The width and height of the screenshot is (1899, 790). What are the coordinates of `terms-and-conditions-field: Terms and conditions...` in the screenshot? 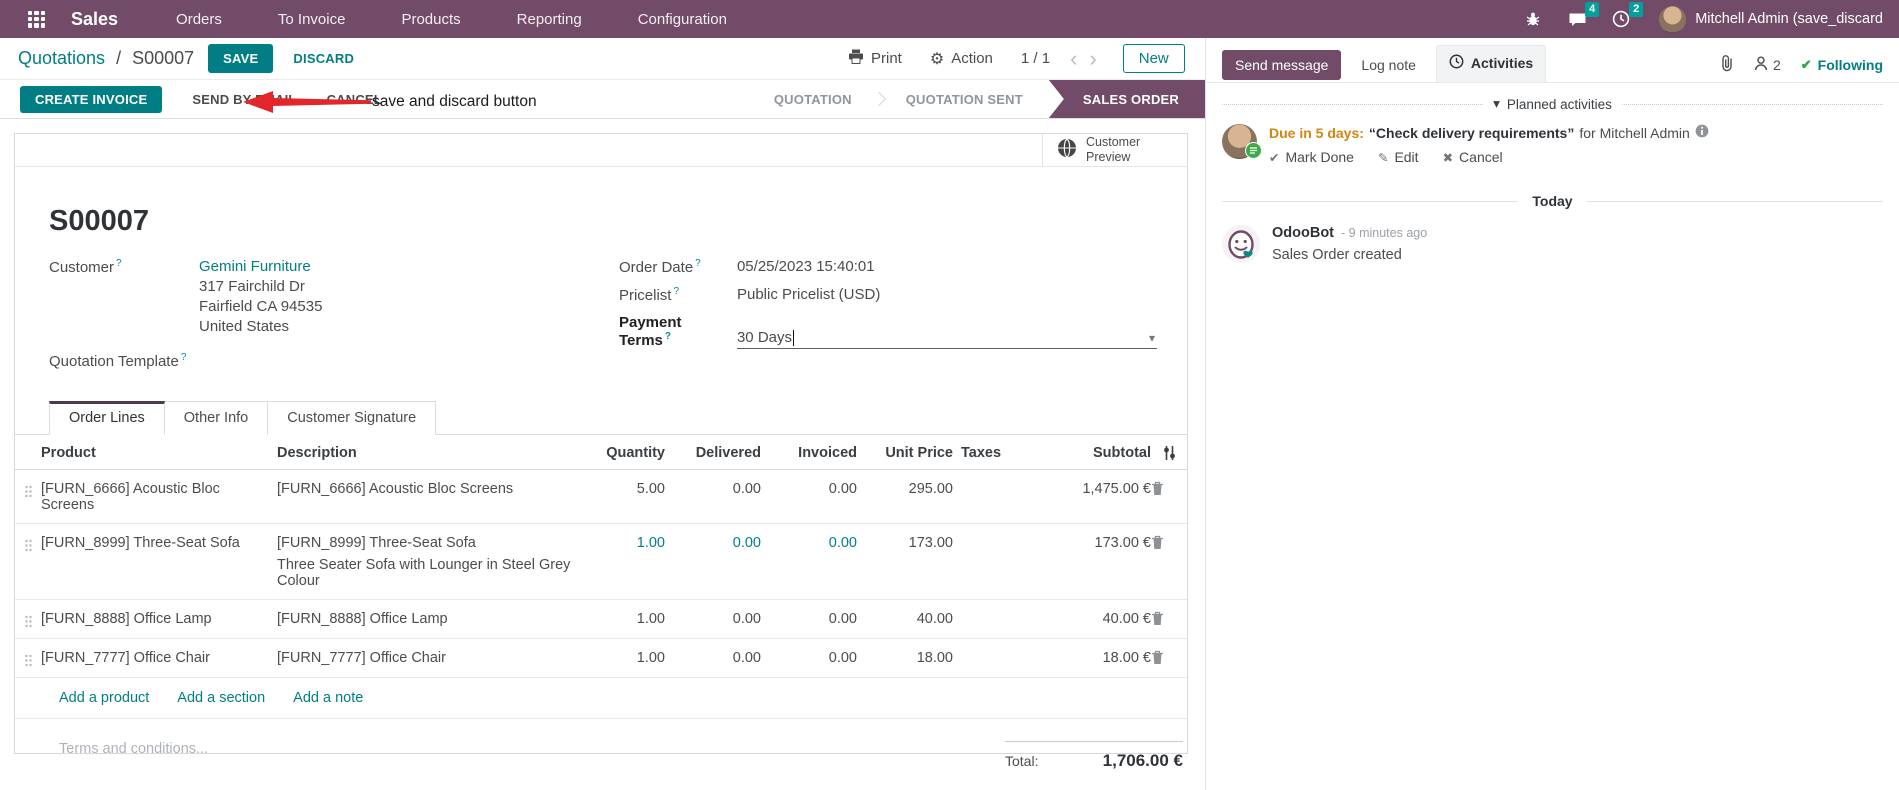 It's located at (134, 749).